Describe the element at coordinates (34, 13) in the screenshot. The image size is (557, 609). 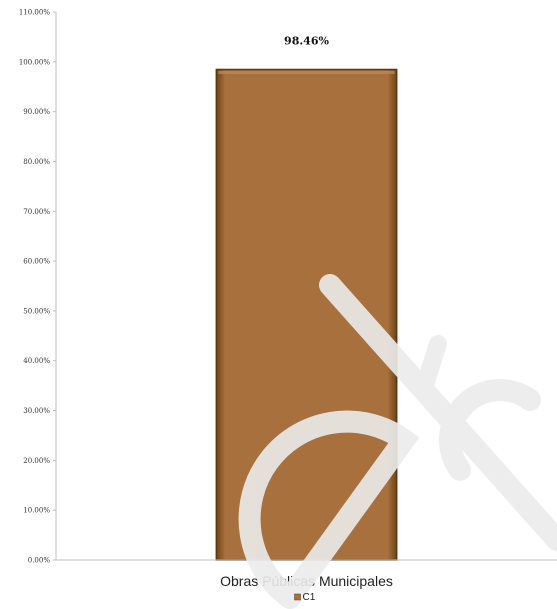
I see `y-tick-label: 110.00%` at that location.